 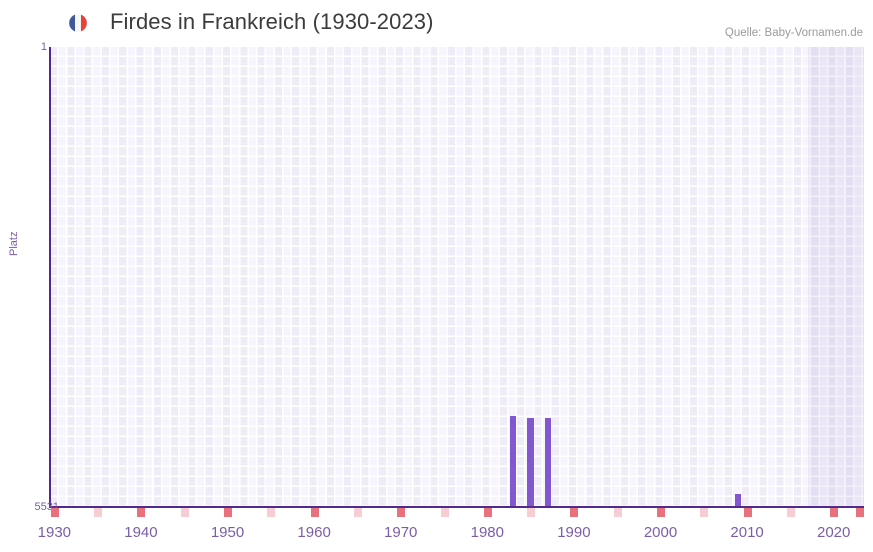 What do you see at coordinates (660, 532) in the screenshot?
I see `x-axis-tick-label: 2000` at bounding box center [660, 532].